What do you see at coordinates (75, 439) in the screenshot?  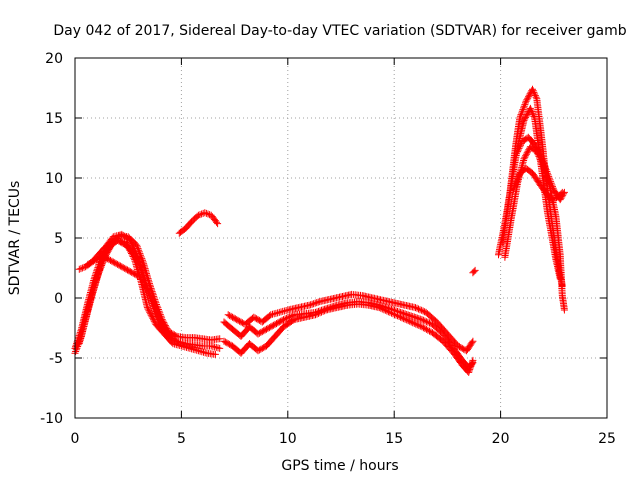 I see `x-tick-label: 0` at bounding box center [75, 439].